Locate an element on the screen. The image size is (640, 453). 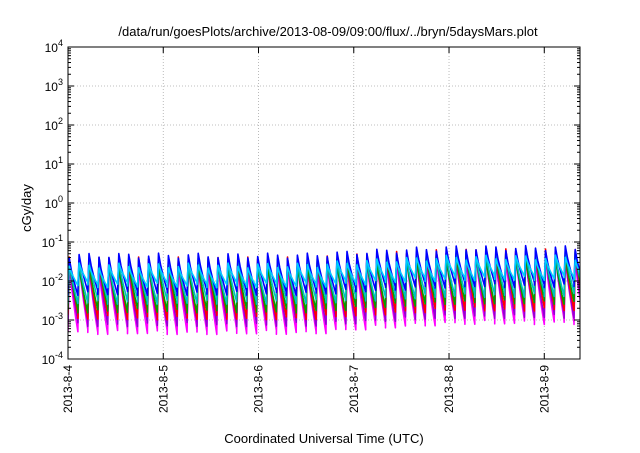
x-axis-label: Coordinated Universal Time (UTC) is located at coordinates (323, 438).